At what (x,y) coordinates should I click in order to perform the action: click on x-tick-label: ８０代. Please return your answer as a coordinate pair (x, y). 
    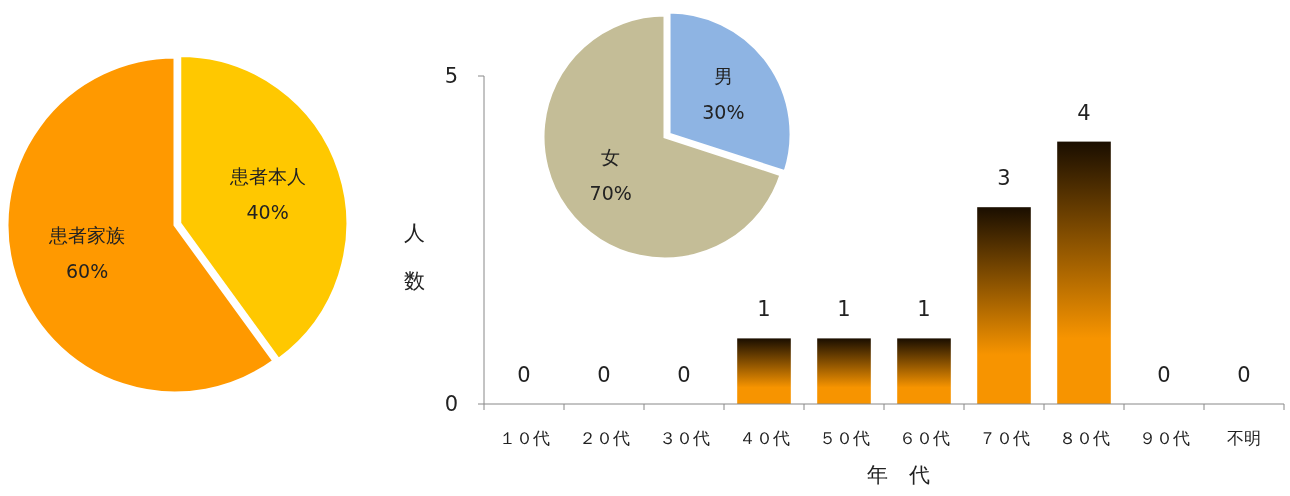
    Looking at the image, I should click on (1084, 438).